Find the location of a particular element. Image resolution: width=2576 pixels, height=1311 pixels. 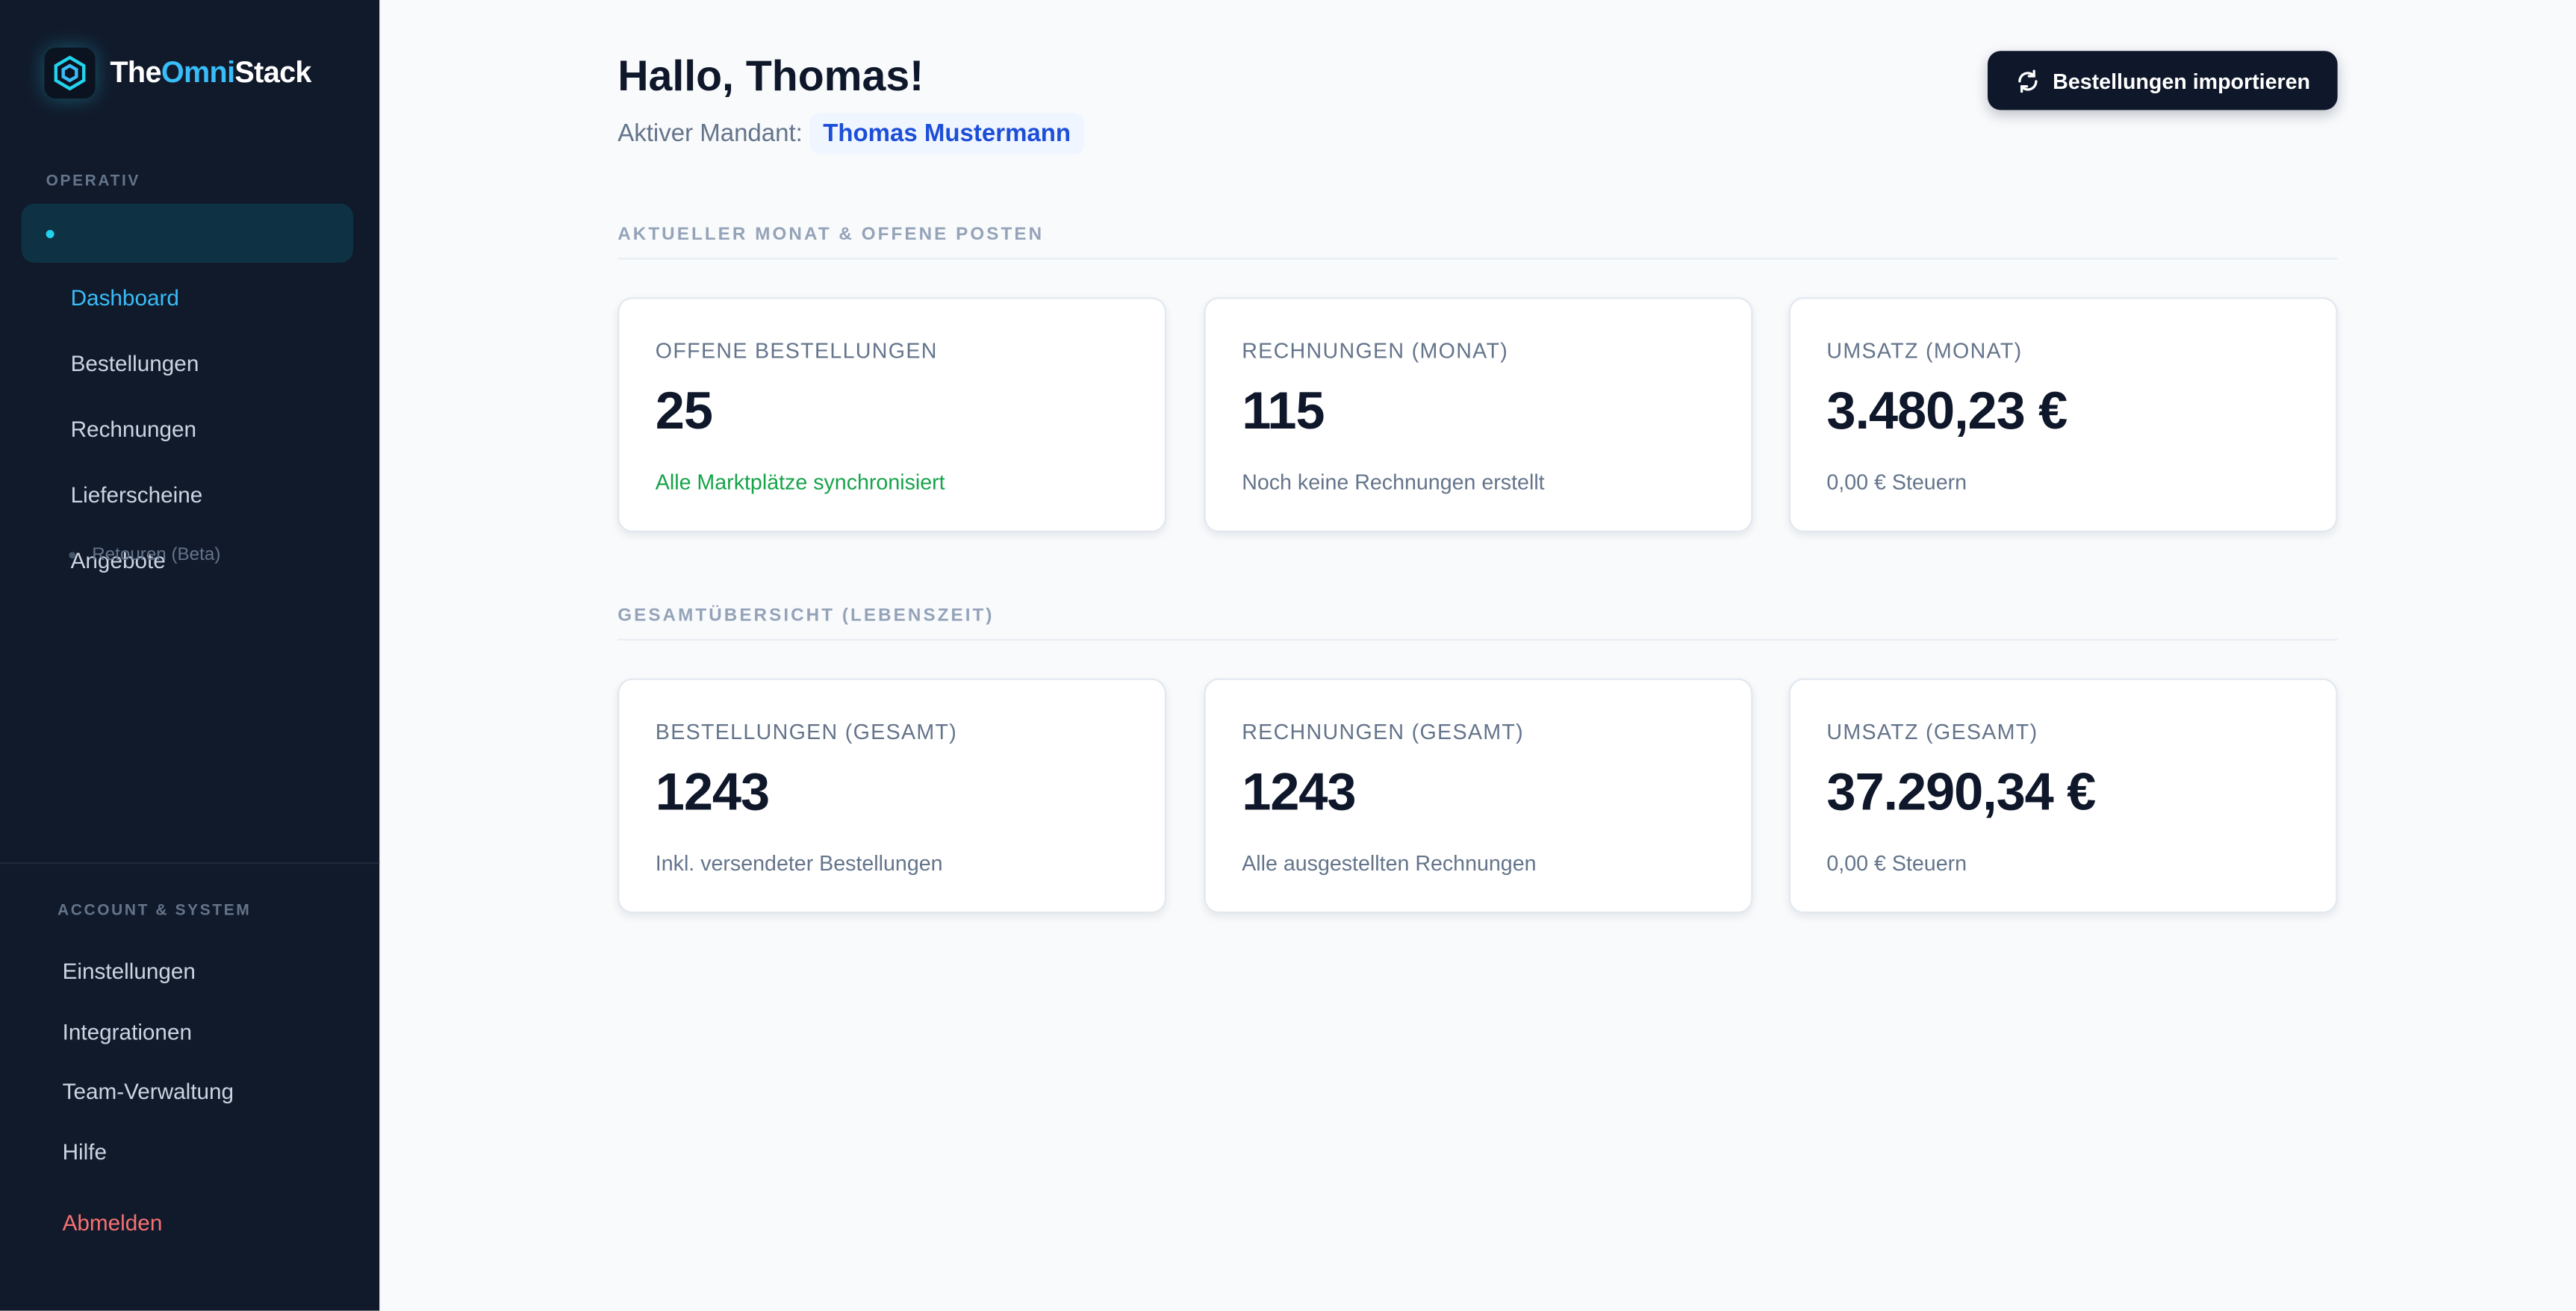

nav-item: Einstellungen is located at coordinates (129, 971).